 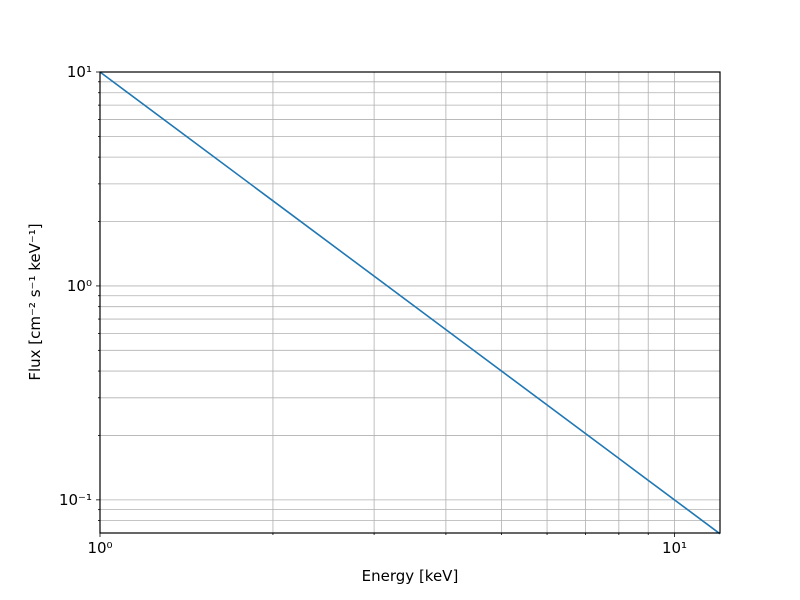 I want to click on y-tick-label: 10⁰, so click(x=79, y=286).